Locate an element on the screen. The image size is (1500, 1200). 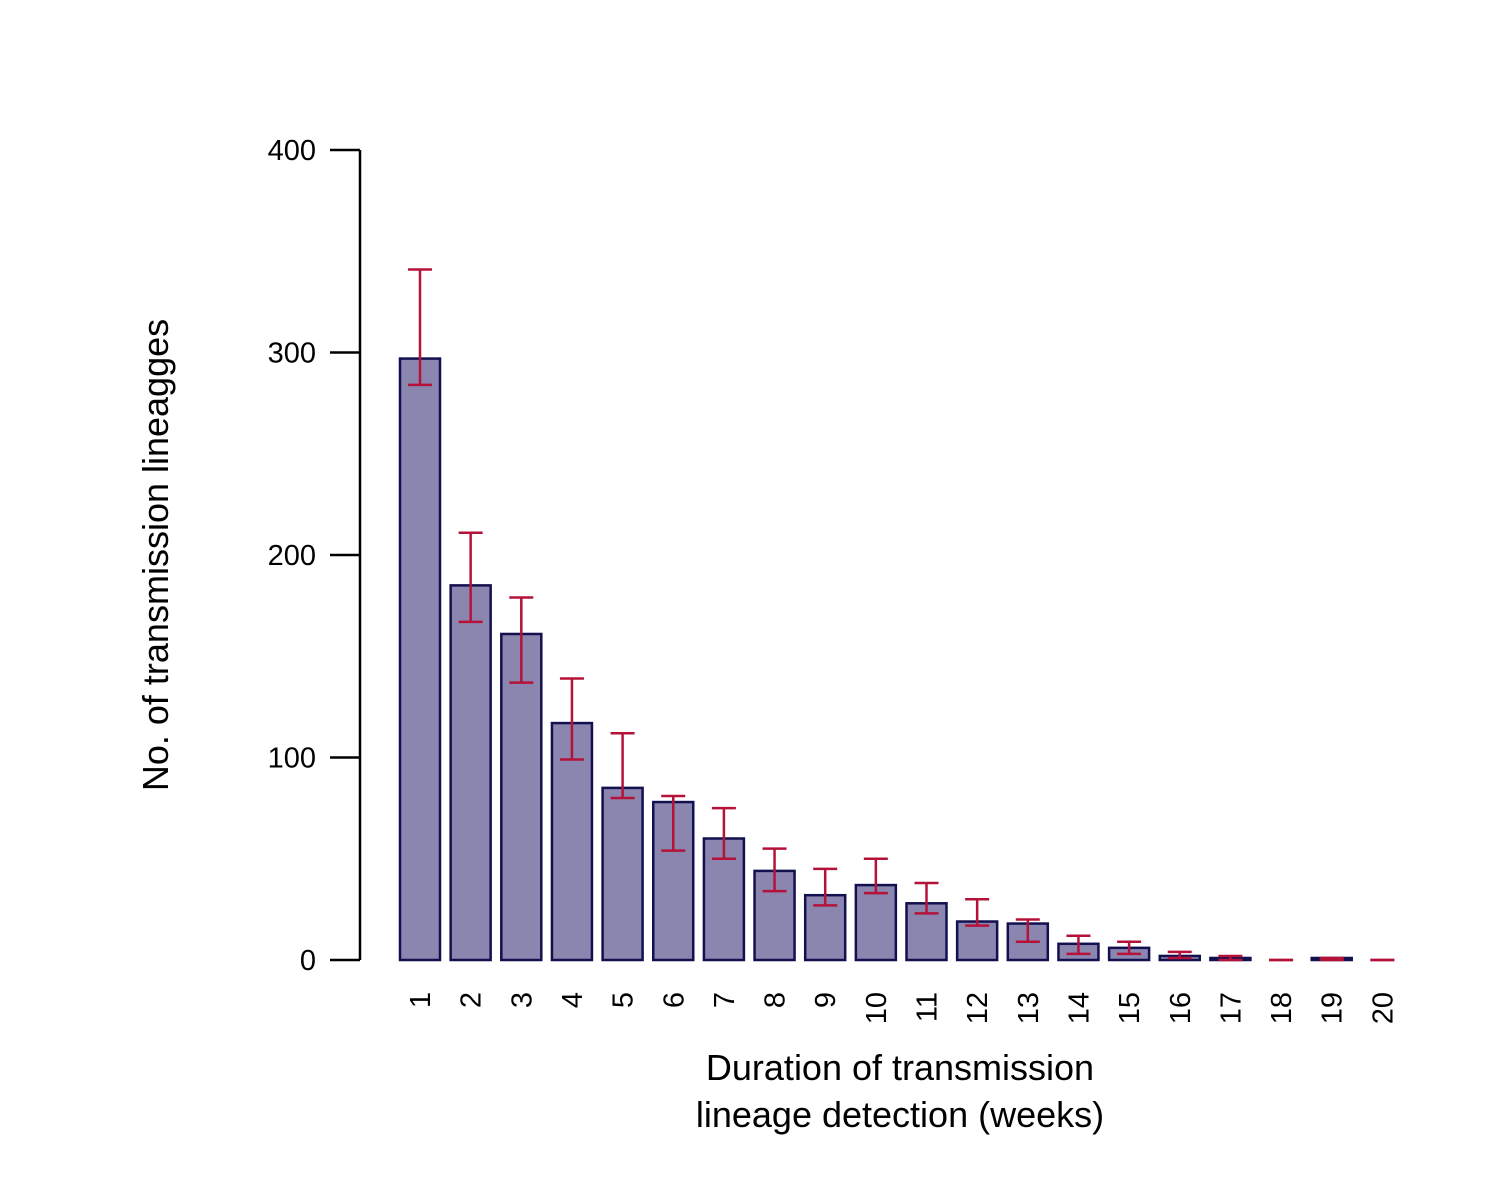
x-tick-label: 6 is located at coordinates (674, 1000).